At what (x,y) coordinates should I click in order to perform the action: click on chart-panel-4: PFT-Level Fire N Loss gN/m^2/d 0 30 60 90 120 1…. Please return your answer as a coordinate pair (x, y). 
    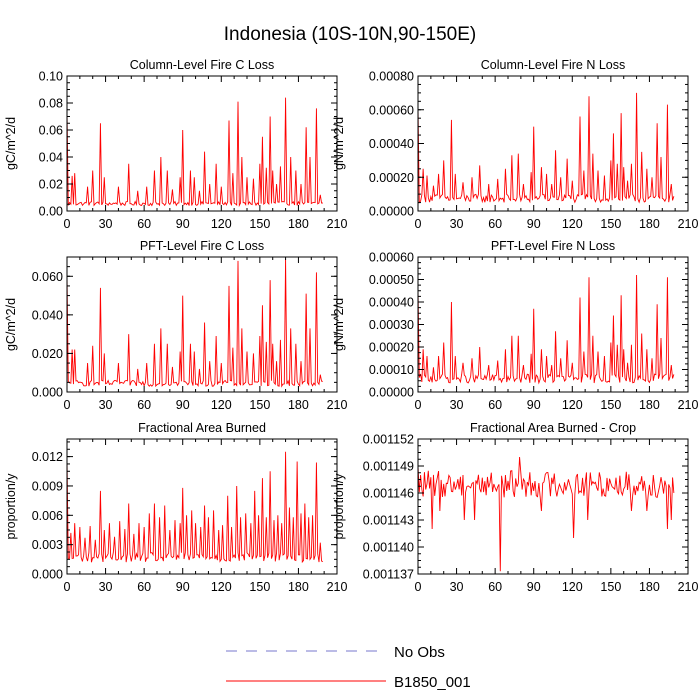
    Looking at the image, I should click on (515, 325).